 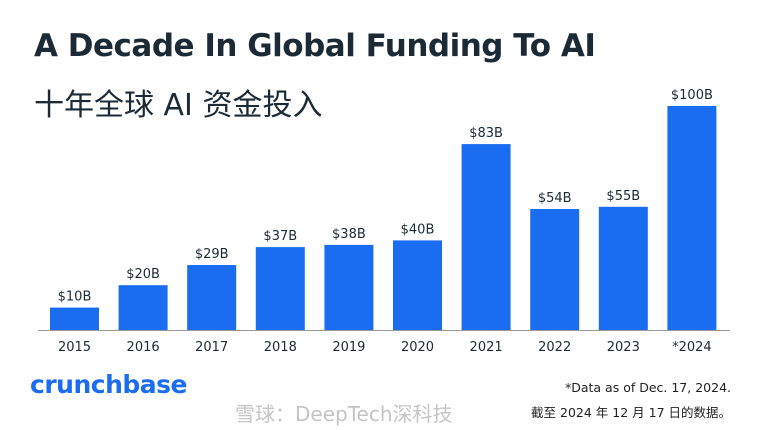 I want to click on x-tick-label: 2017, so click(x=211, y=347).